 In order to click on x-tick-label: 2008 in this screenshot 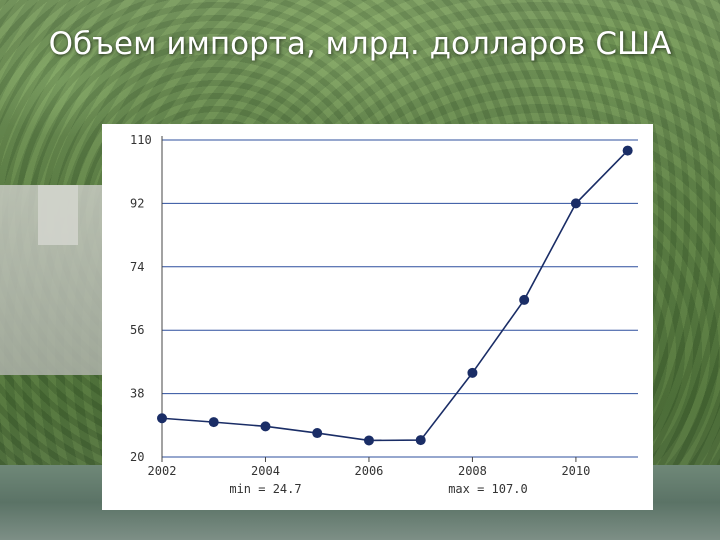, I will do `click(472, 471)`.